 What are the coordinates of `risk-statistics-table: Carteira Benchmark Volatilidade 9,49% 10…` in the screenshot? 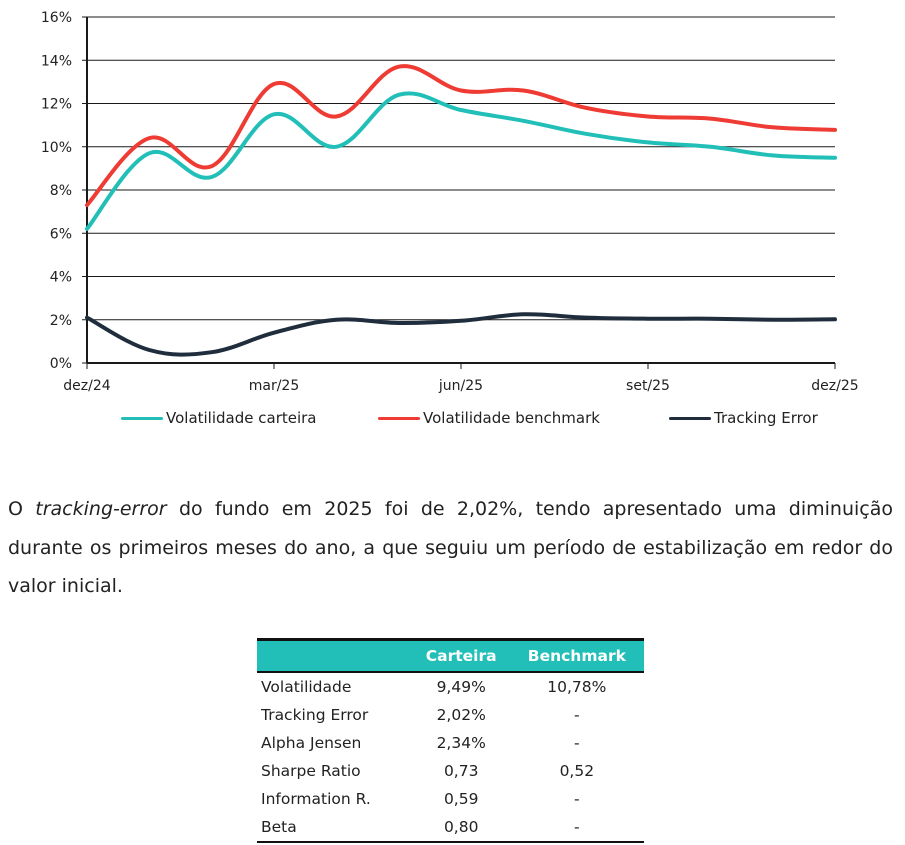 It's located at (450, 740).